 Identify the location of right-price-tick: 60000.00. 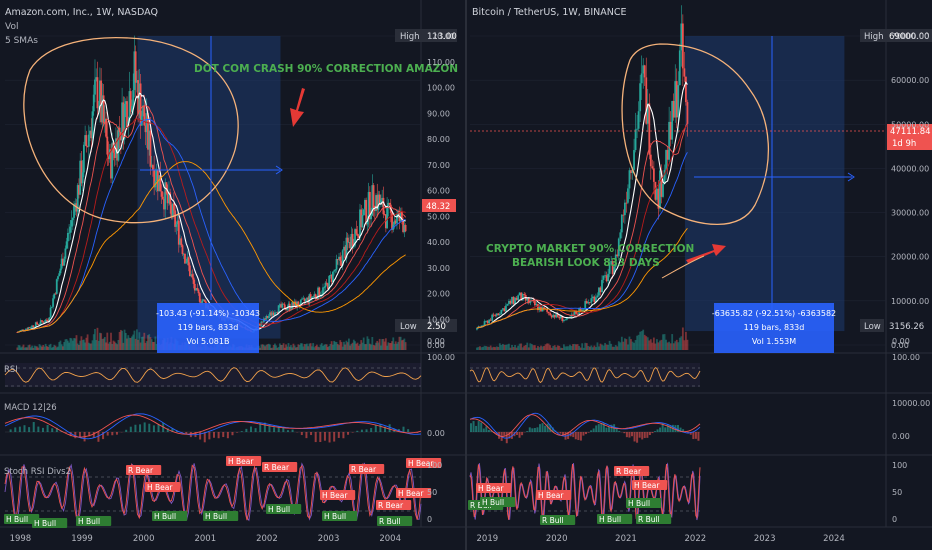
(910, 80).